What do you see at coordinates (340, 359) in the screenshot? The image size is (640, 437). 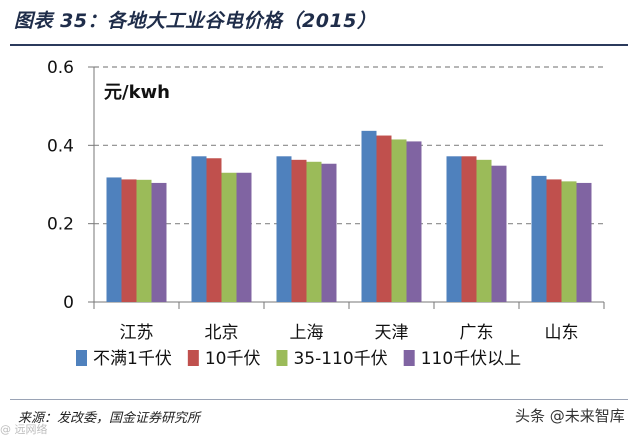 I see `legend-label: 35-110千伏` at bounding box center [340, 359].